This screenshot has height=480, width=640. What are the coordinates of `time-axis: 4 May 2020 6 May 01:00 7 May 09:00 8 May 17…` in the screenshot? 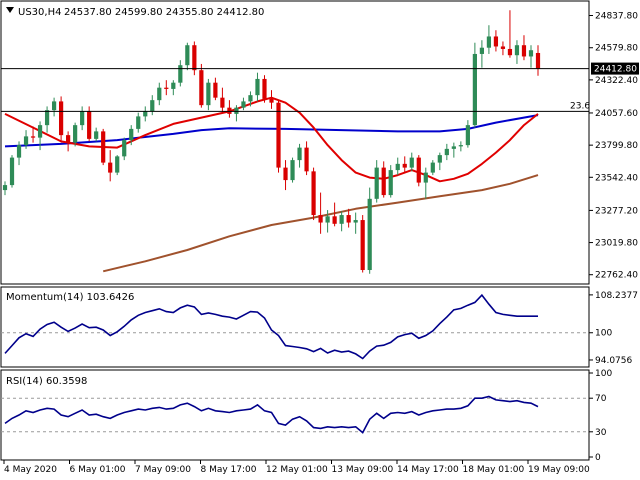 It's located at (296, 467).